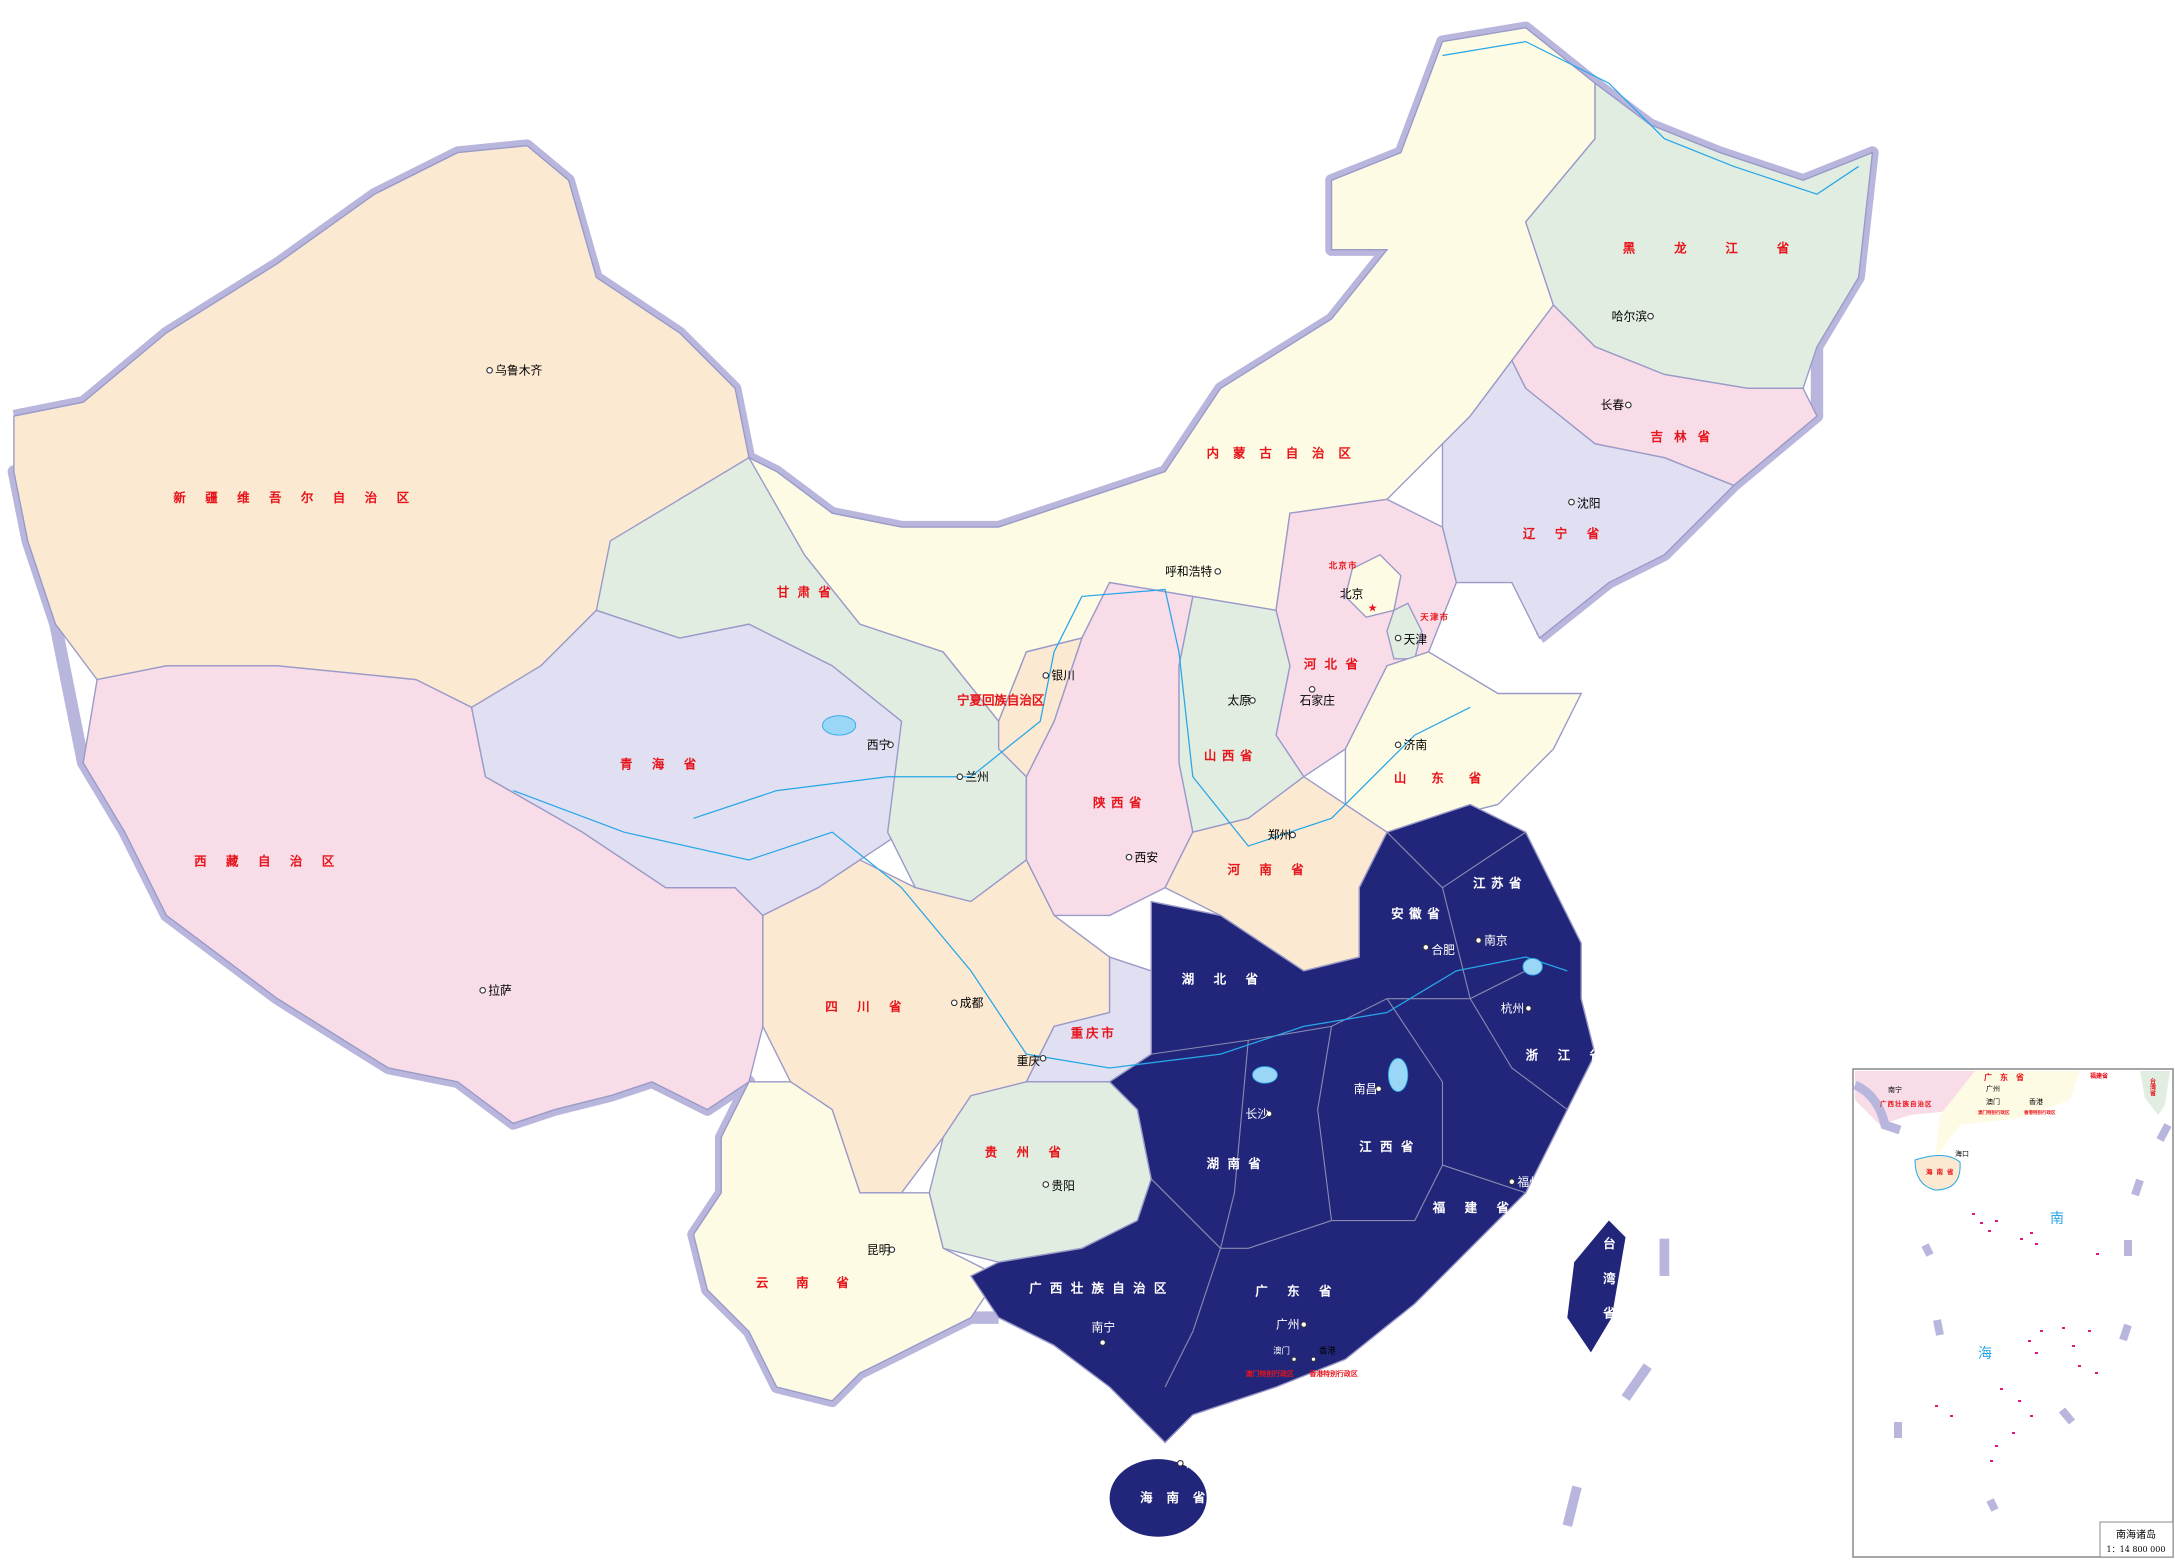  What do you see at coordinates (1650, 117) in the screenshot?
I see `river-heilong` at bounding box center [1650, 117].